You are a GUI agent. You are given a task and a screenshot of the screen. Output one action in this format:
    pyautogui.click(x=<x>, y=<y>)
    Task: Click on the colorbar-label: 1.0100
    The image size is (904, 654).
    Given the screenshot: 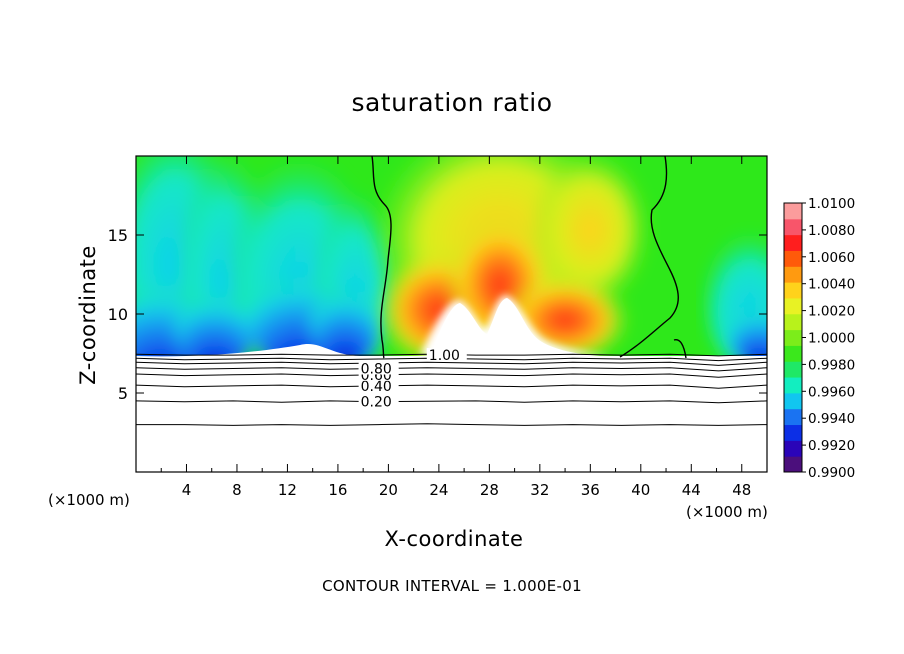 What is the action you would take?
    pyautogui.click(x=831, y=204)
    